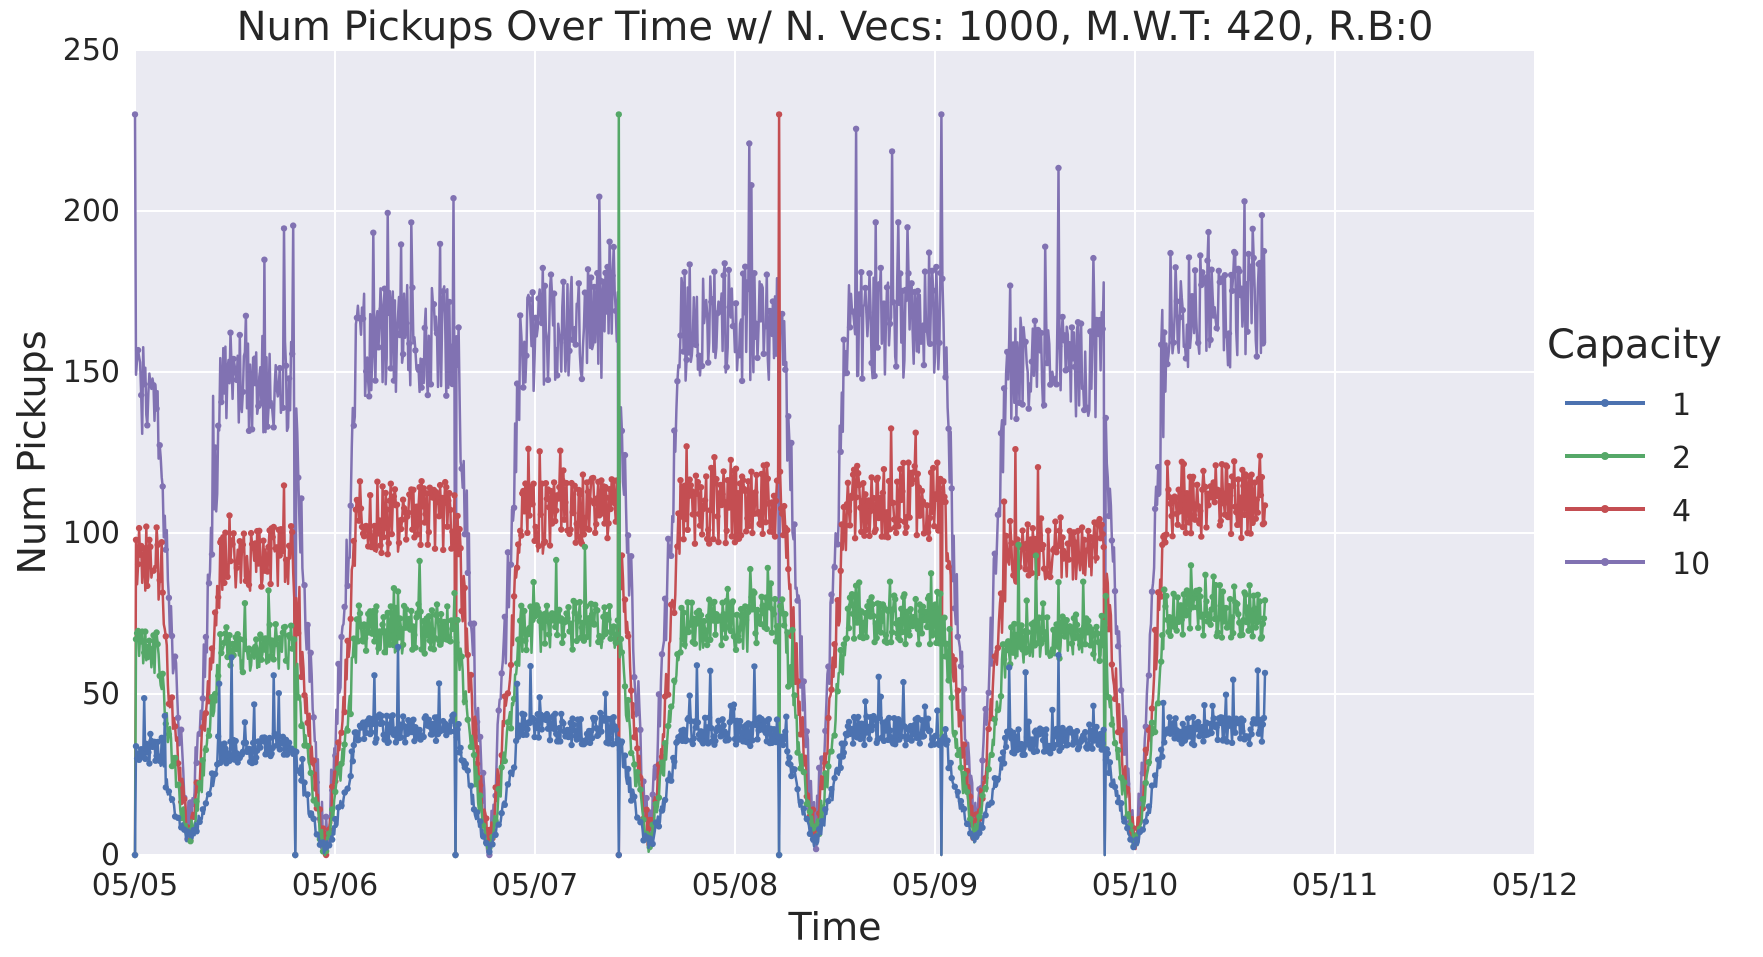  Describe the element at coordinates (1681, 405) in the screenshot. I see `legend-label: 1` at that location.